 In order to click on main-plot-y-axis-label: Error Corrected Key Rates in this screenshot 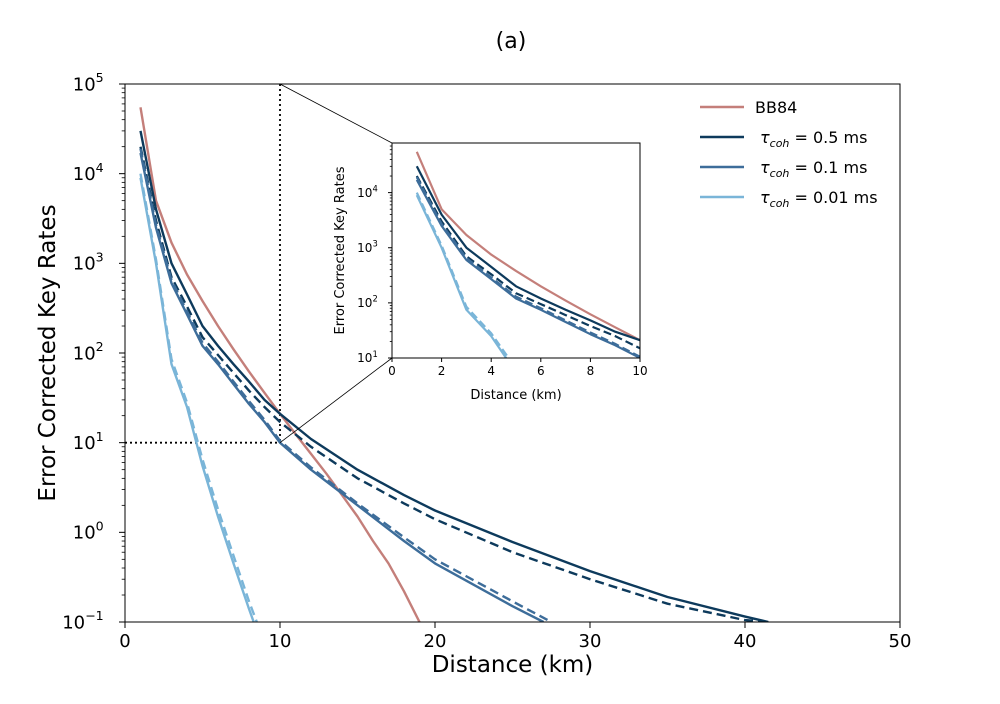, I will do `click(48, 352)`.